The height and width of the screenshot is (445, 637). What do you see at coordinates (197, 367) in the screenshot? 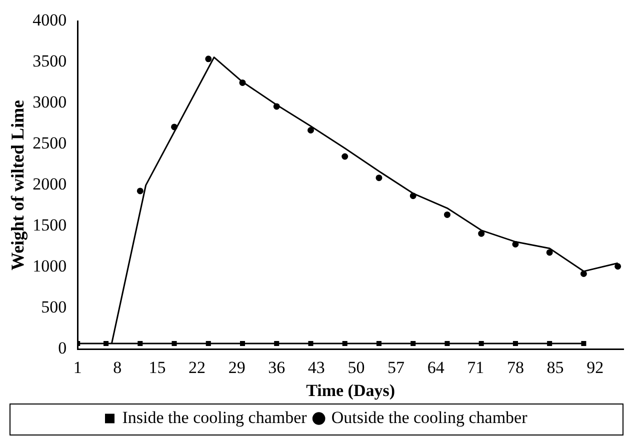
I see `x-tick-label: 22` at bounding box center [197, 367].